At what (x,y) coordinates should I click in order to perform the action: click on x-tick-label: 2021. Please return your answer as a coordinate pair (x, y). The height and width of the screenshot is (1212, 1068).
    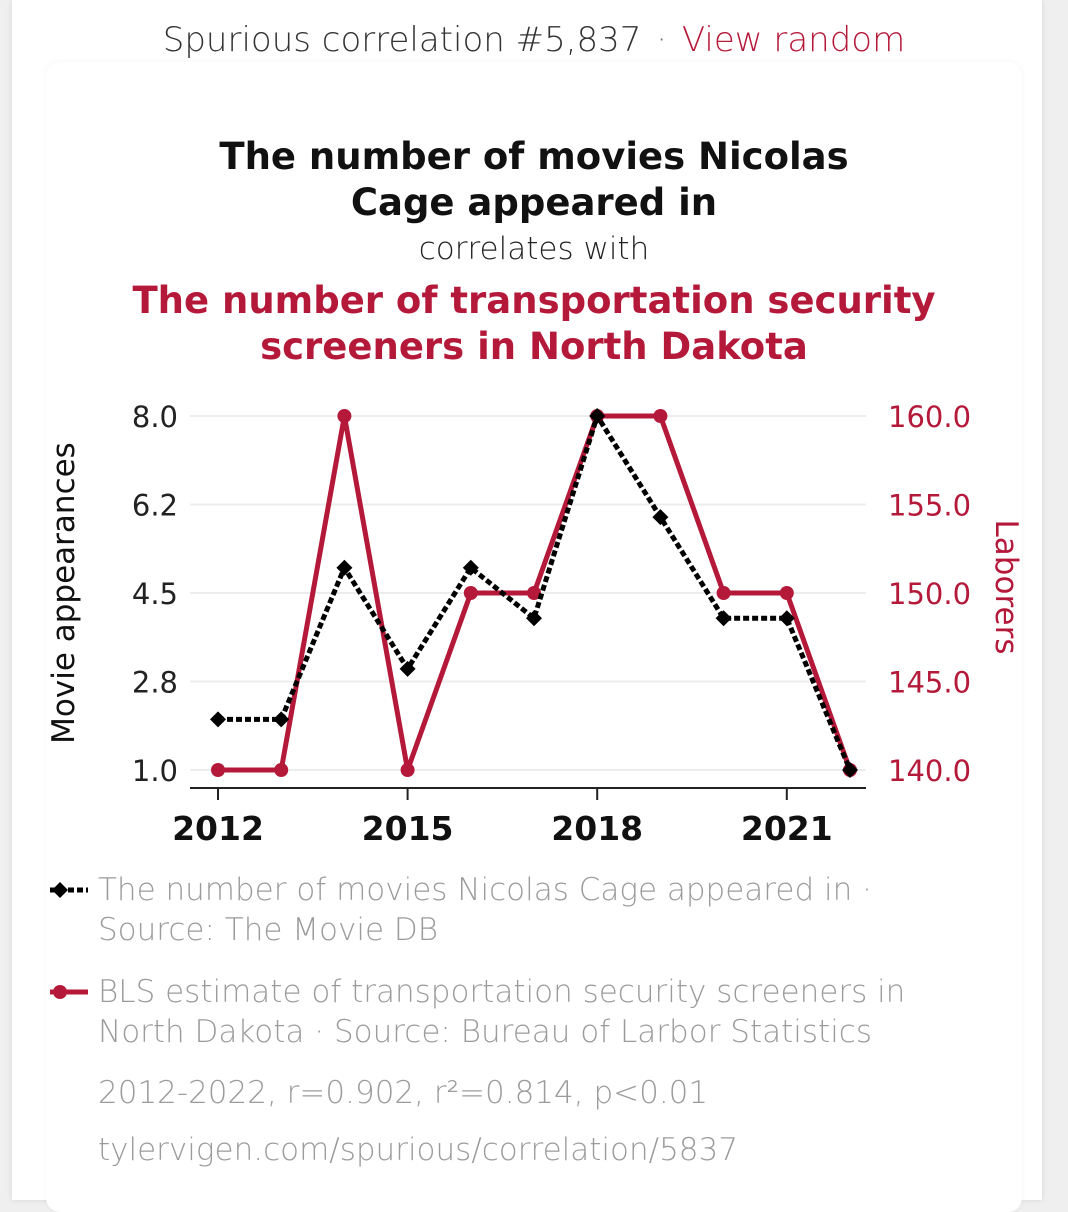
    Looking at the image, I should click on (787, 828).